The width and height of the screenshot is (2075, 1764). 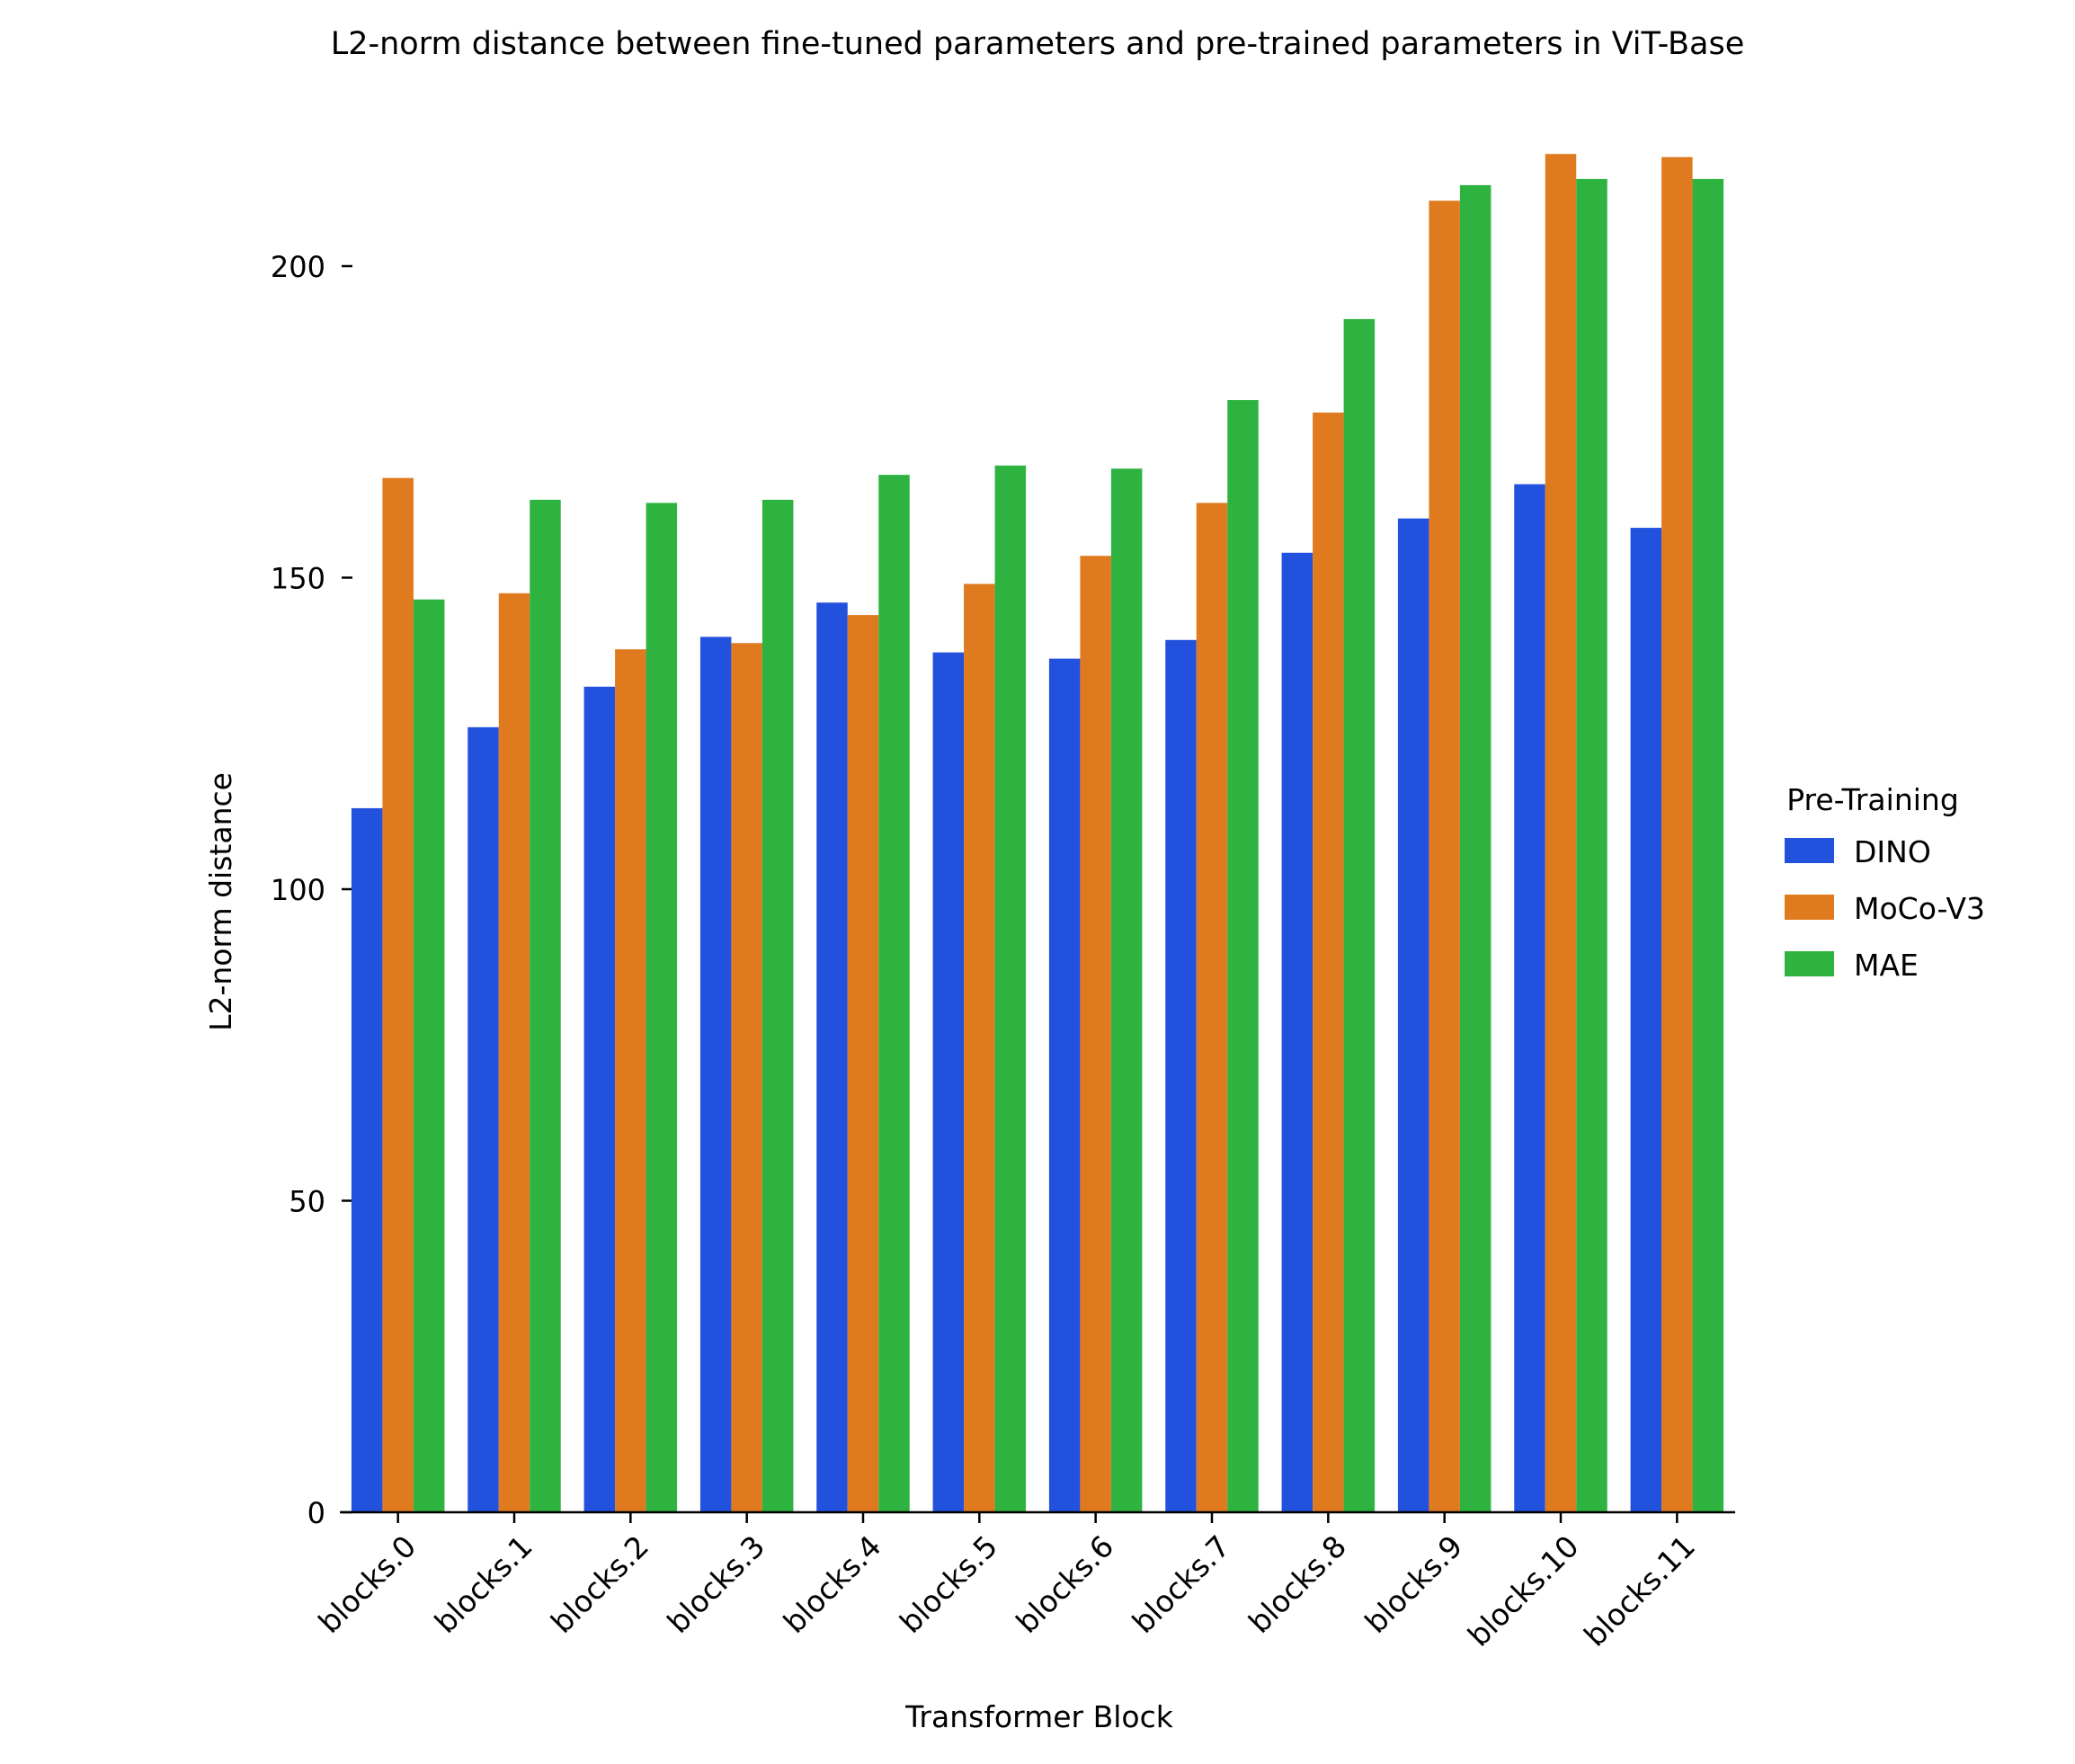 What do you see at coordinates (1475, 848) in the screenshot?
I see `bar-mae-blocks.9` at bounding box center [1475, 848].